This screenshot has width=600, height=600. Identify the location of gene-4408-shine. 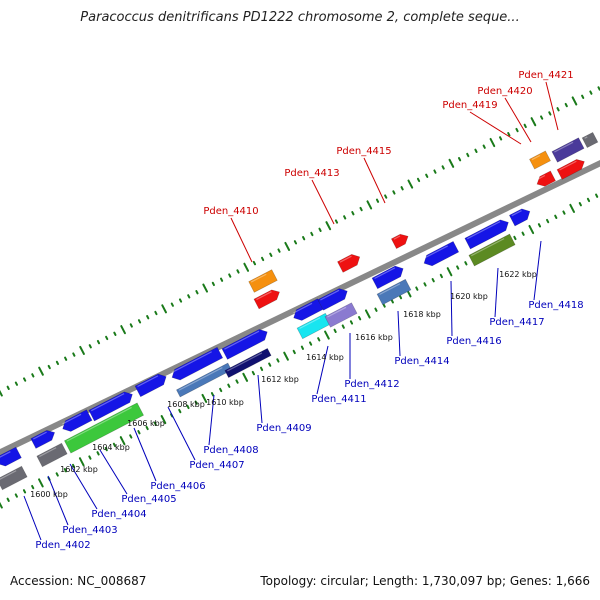
(191, 362).